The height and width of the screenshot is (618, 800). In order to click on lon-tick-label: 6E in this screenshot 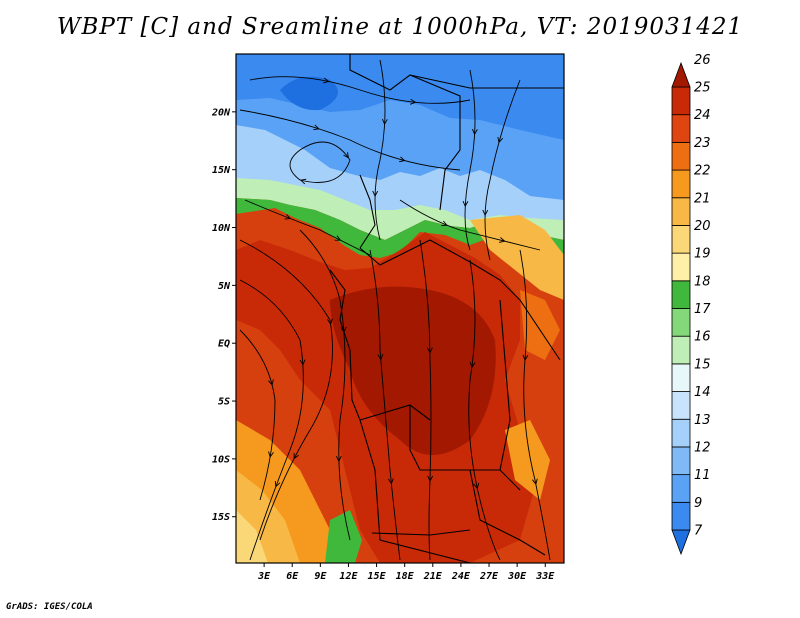, I will do `click(292, 576)`.